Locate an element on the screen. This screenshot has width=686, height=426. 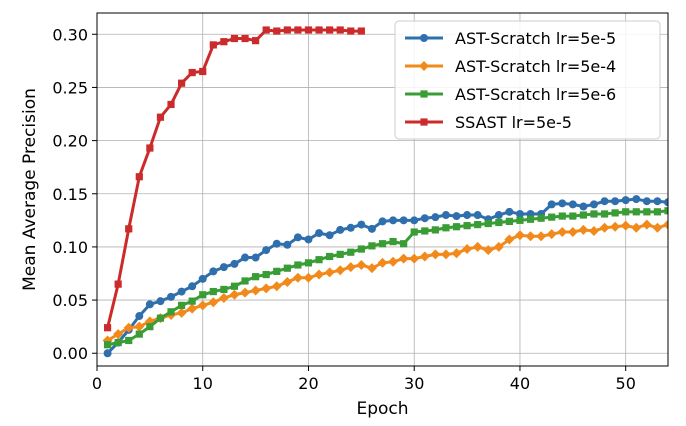
legend-entry: SSAST lr=5e-5 is located at coordinates (488, 122).